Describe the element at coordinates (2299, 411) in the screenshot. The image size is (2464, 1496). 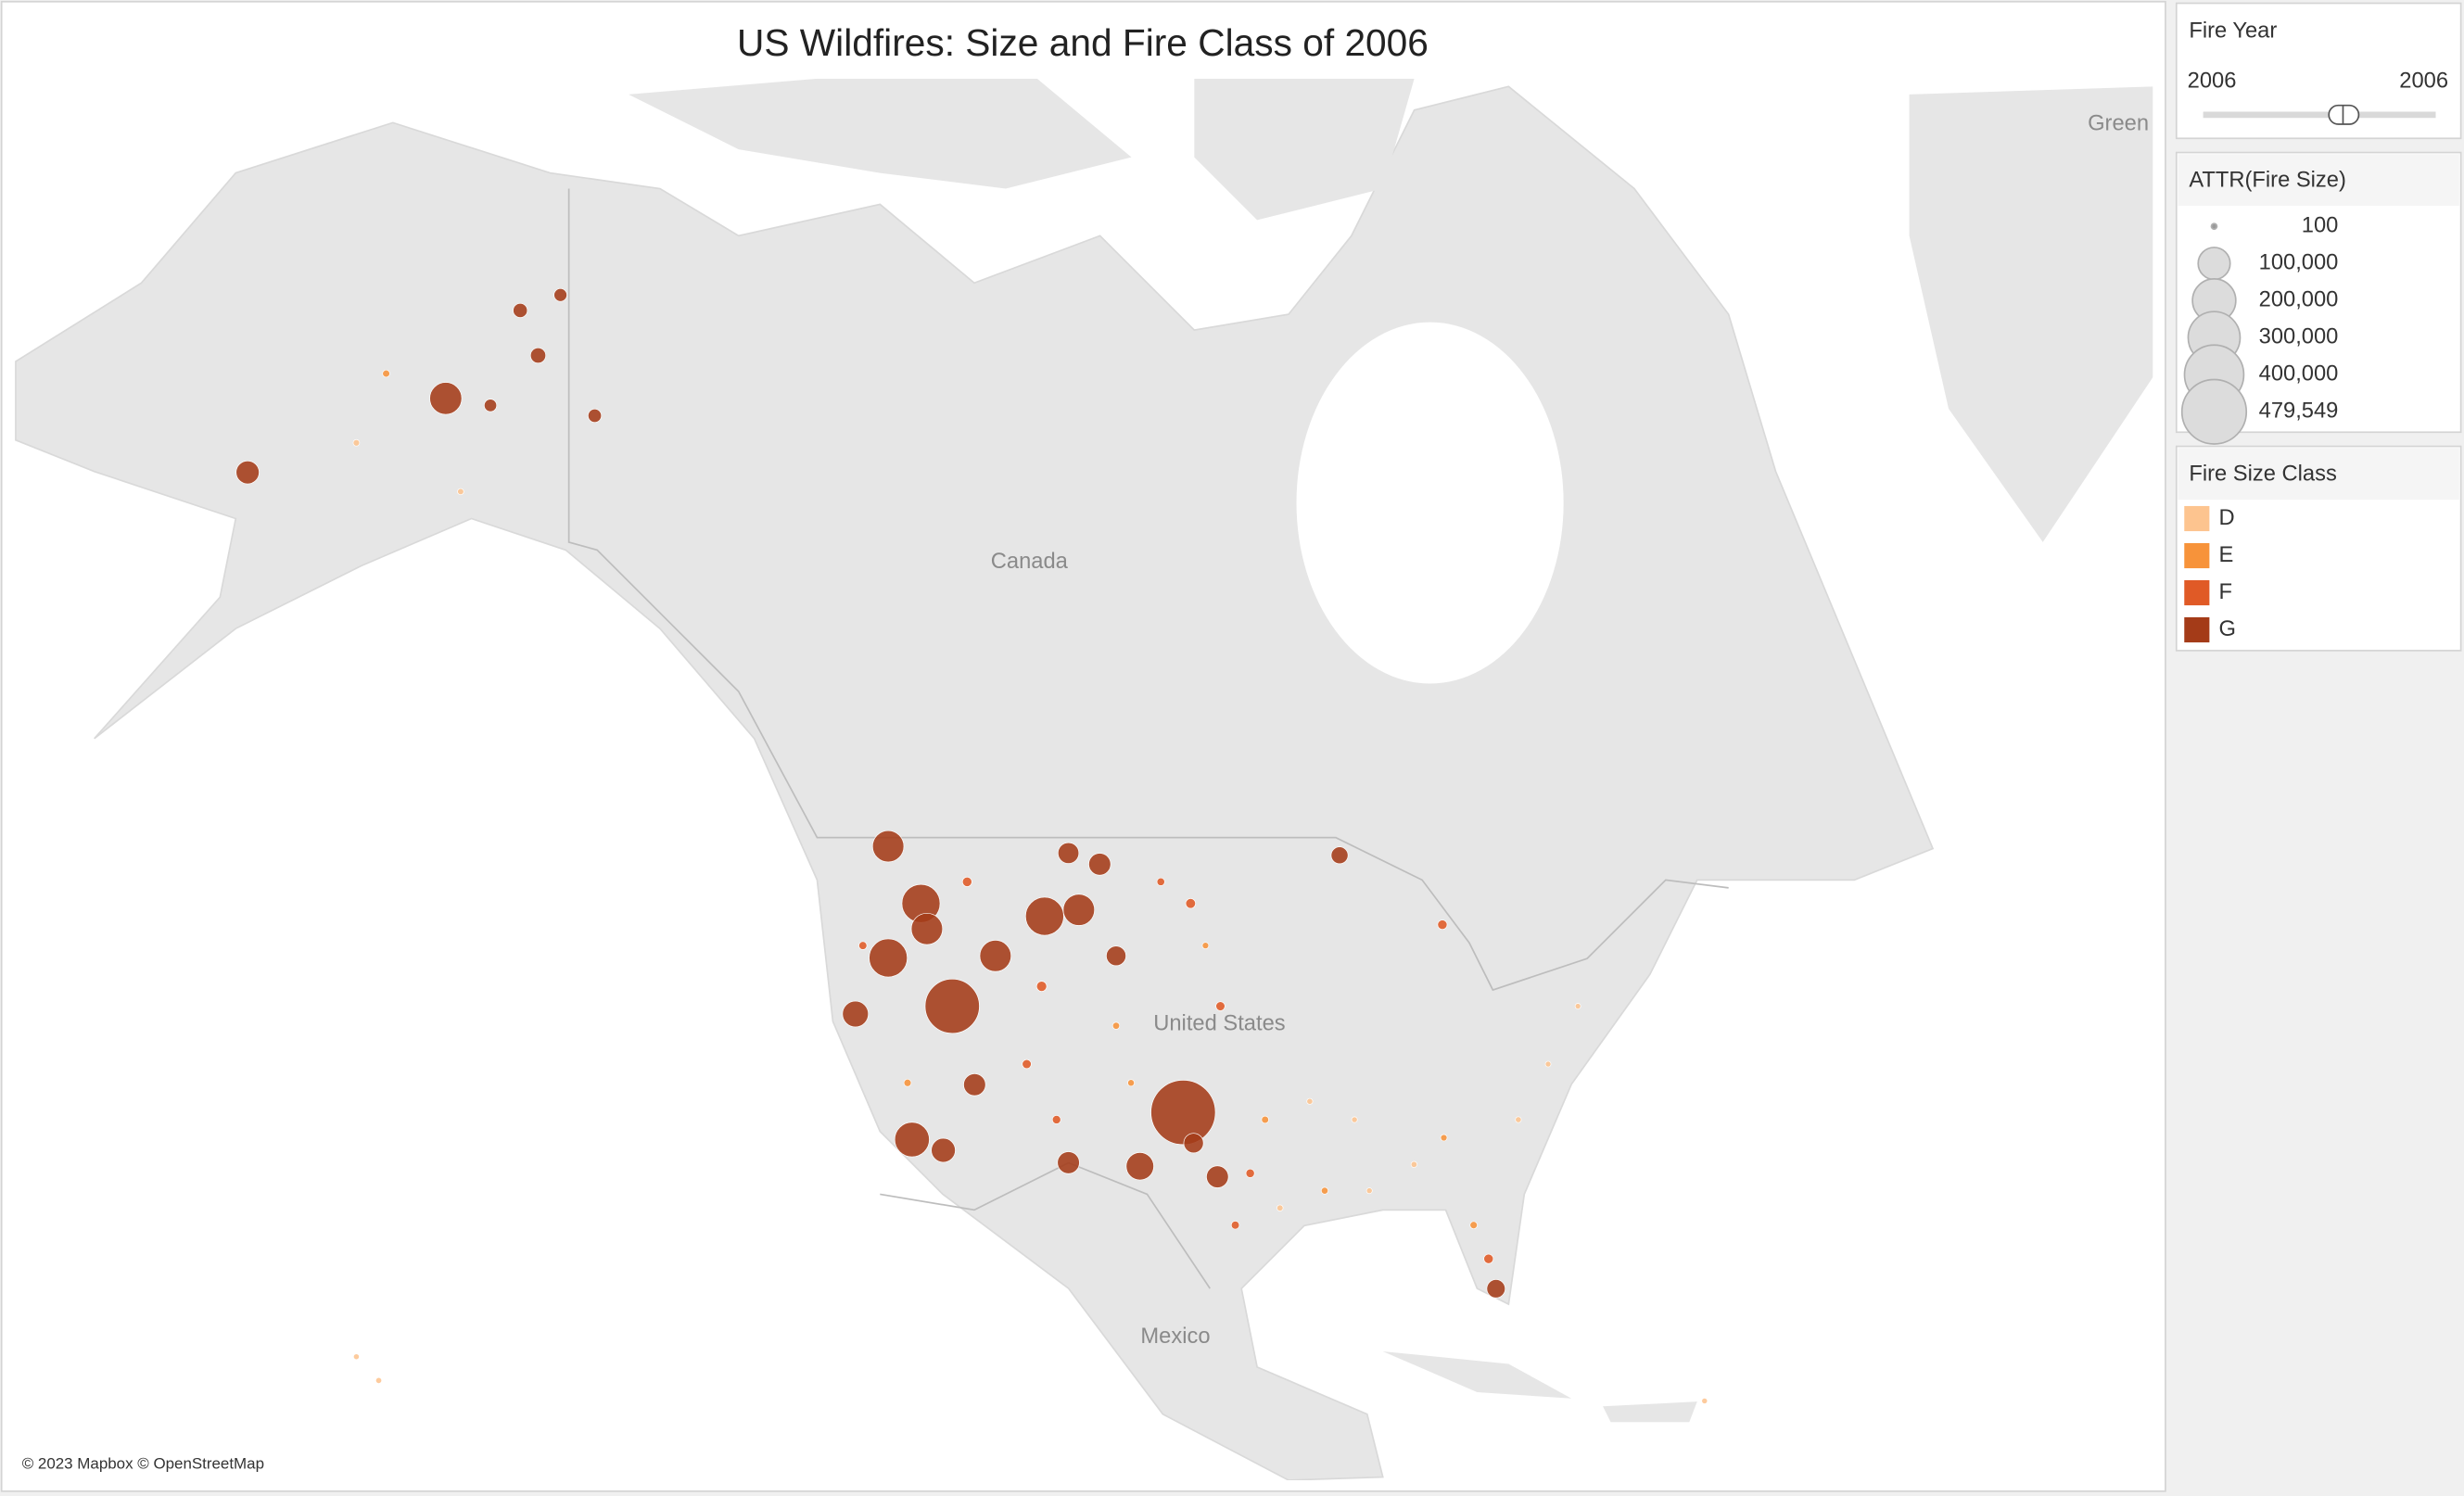
I see `size-legend-label: 479,549` at that location.